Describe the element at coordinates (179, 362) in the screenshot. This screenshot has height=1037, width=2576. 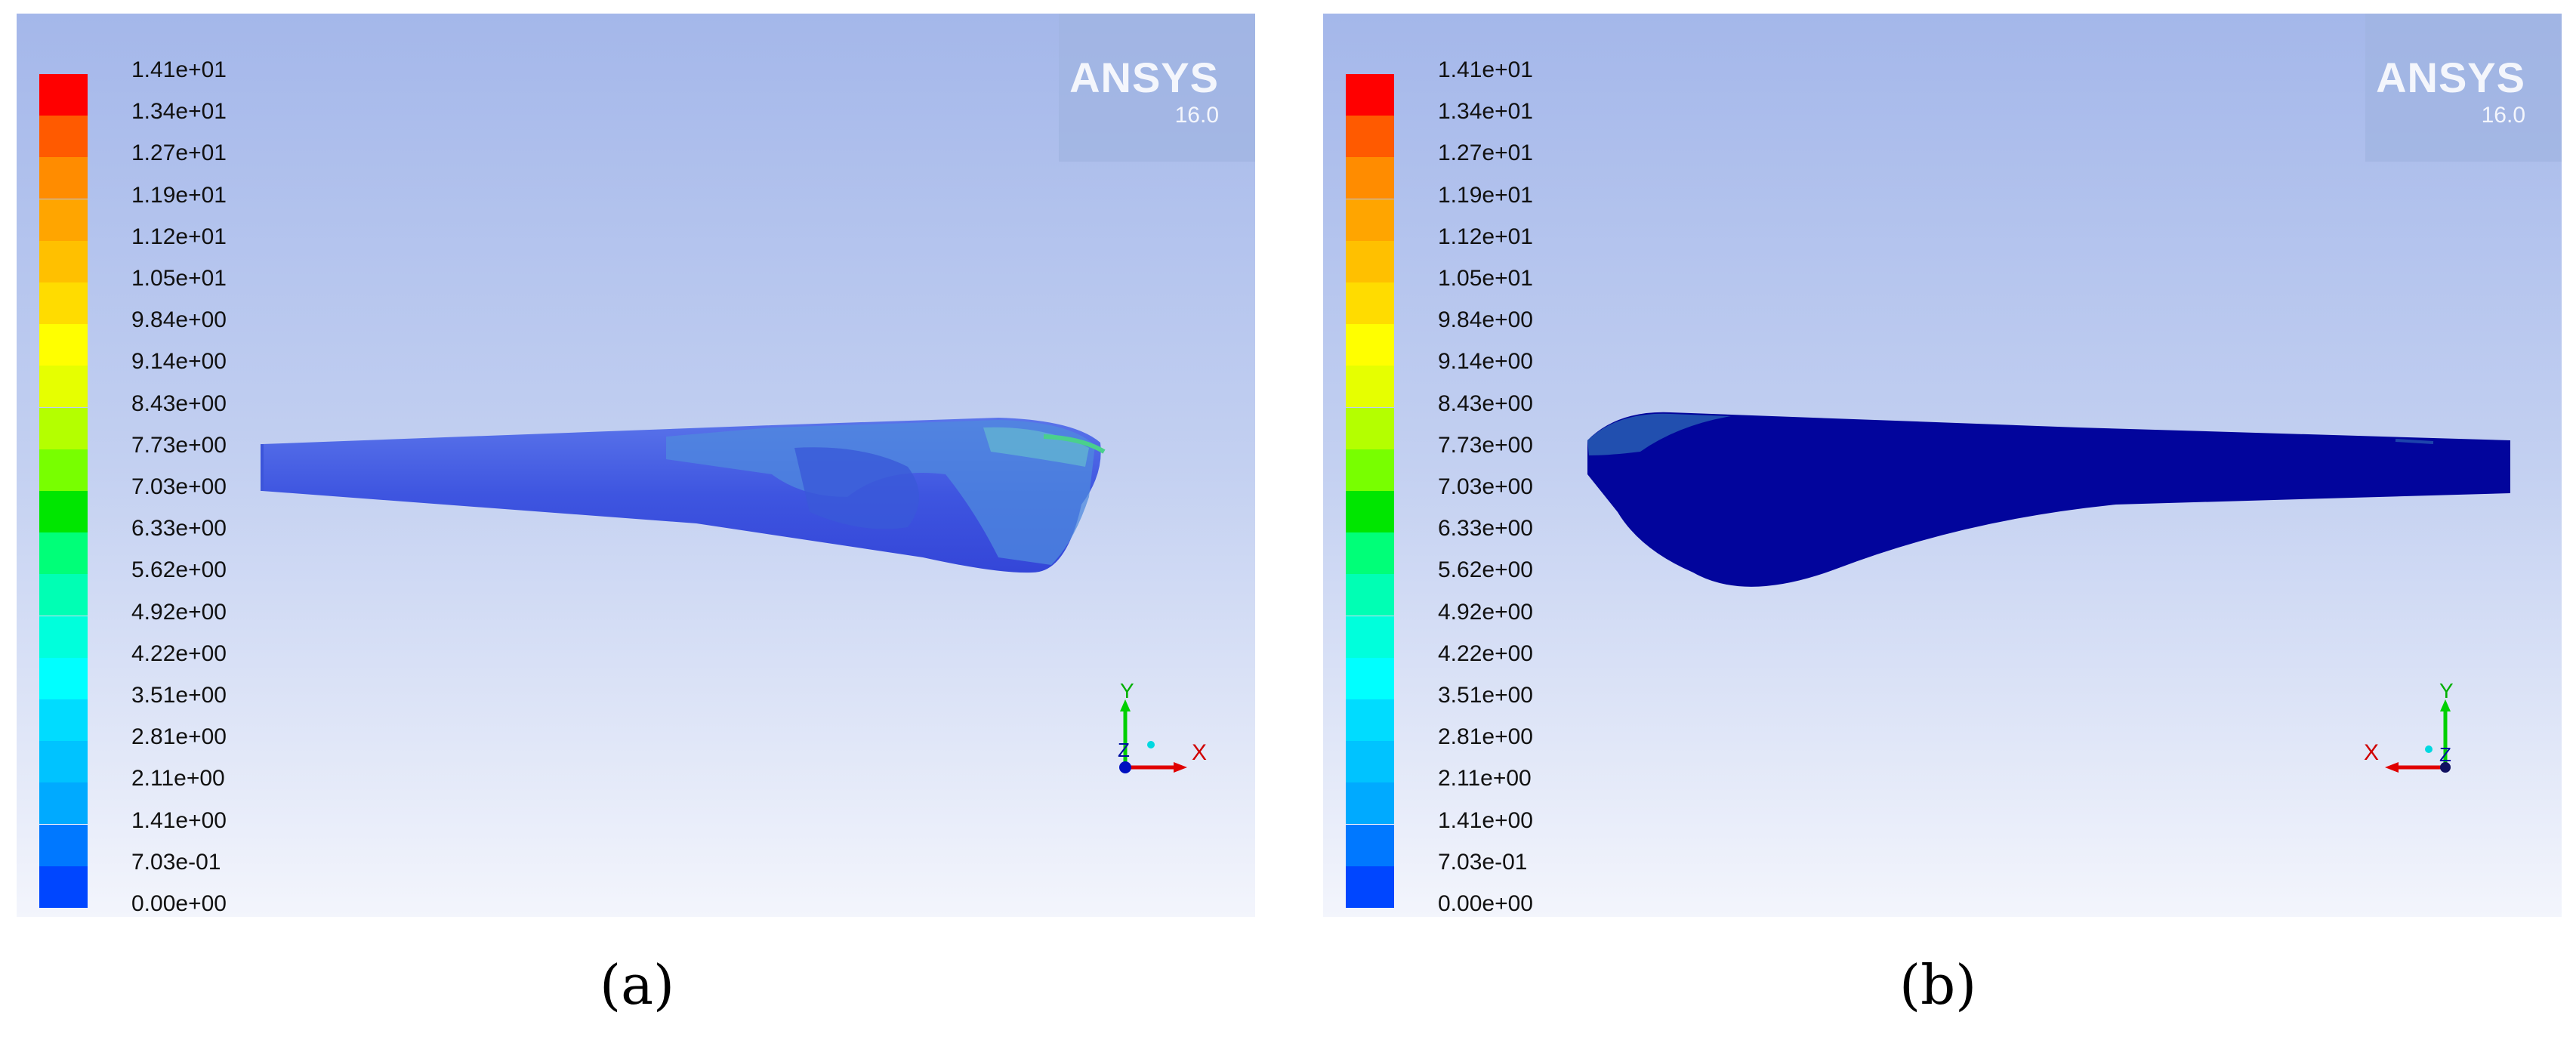
I see `legend-tick-label: 9.14e+00` at that location.